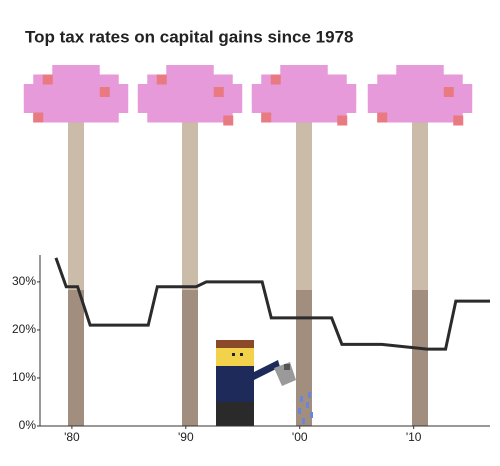  What do you see at coordinates (28, 425) in the screenshot?
I see `y-tick-label: 0%` at bounding box center [28, 425].